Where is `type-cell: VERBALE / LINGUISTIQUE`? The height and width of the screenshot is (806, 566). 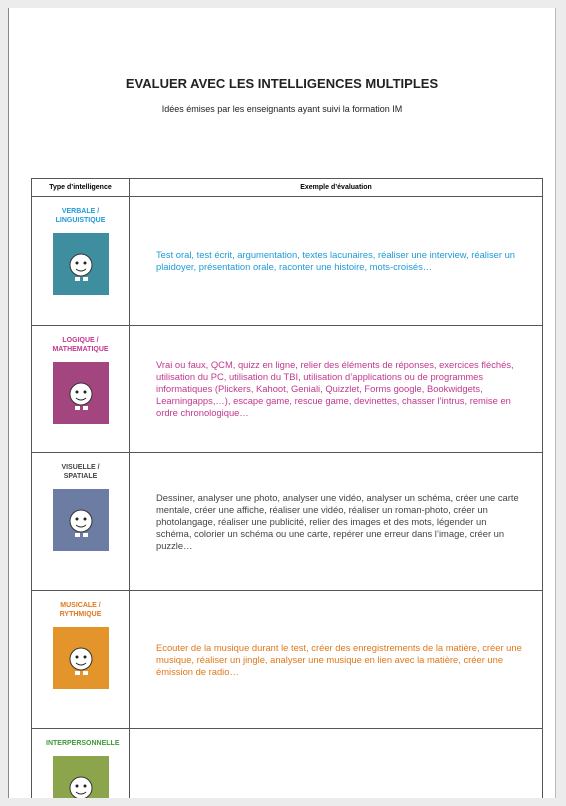
type-cell: VERBALE / LINGUISTIQUE is located at coordinates (80, 261).